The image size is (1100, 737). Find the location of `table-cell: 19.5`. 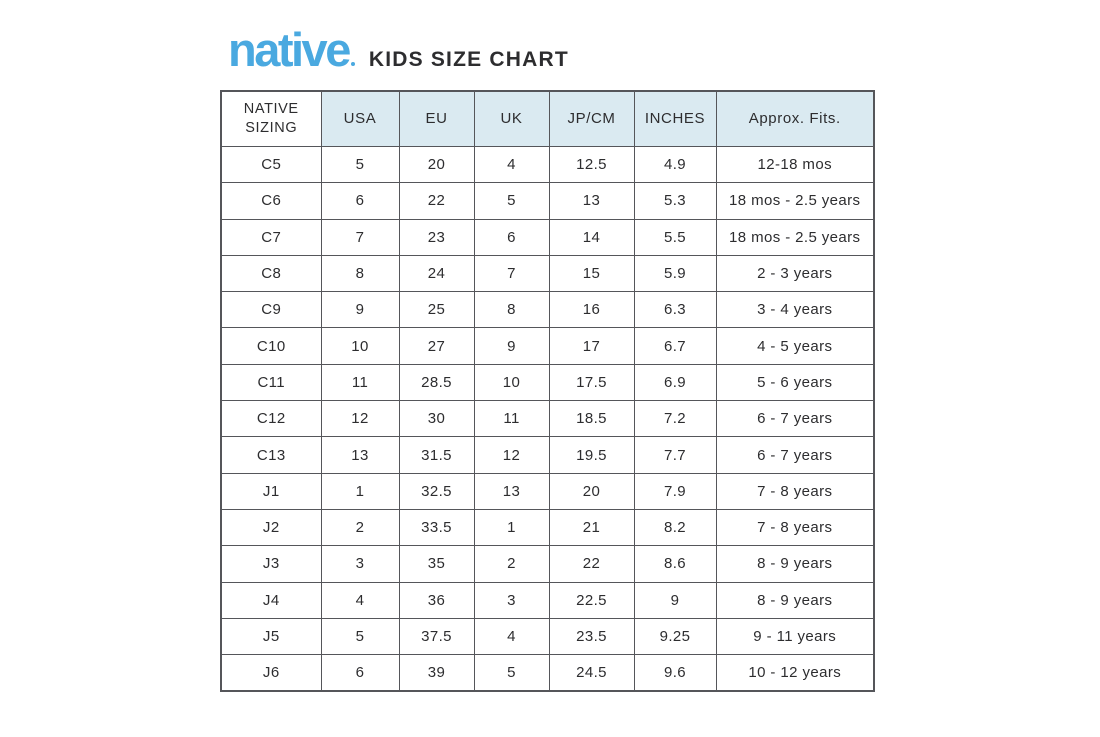

table-cell: 19.5 is located at coordinates (591, 455).